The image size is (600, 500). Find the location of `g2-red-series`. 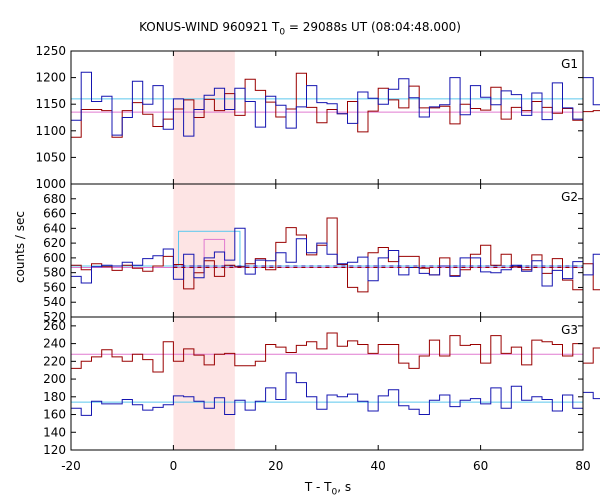

g2-red-series is located at coordinates (335, 255).